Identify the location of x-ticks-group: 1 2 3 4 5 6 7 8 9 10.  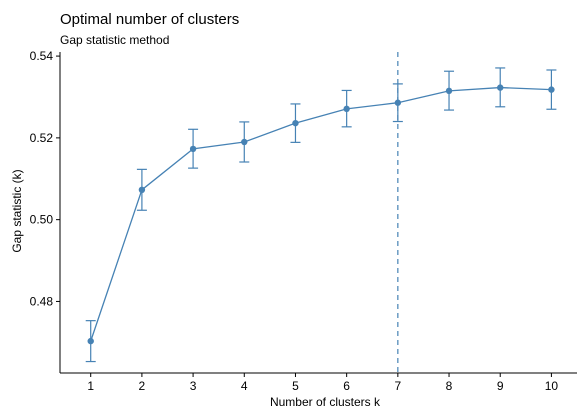
(322, 383).